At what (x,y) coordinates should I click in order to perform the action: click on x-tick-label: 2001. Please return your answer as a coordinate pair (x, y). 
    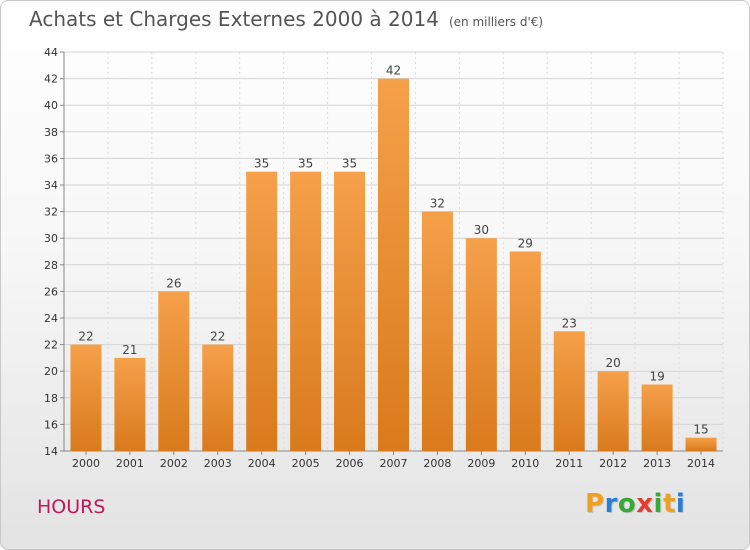
    Looking at the image, I should click on (130, 463).